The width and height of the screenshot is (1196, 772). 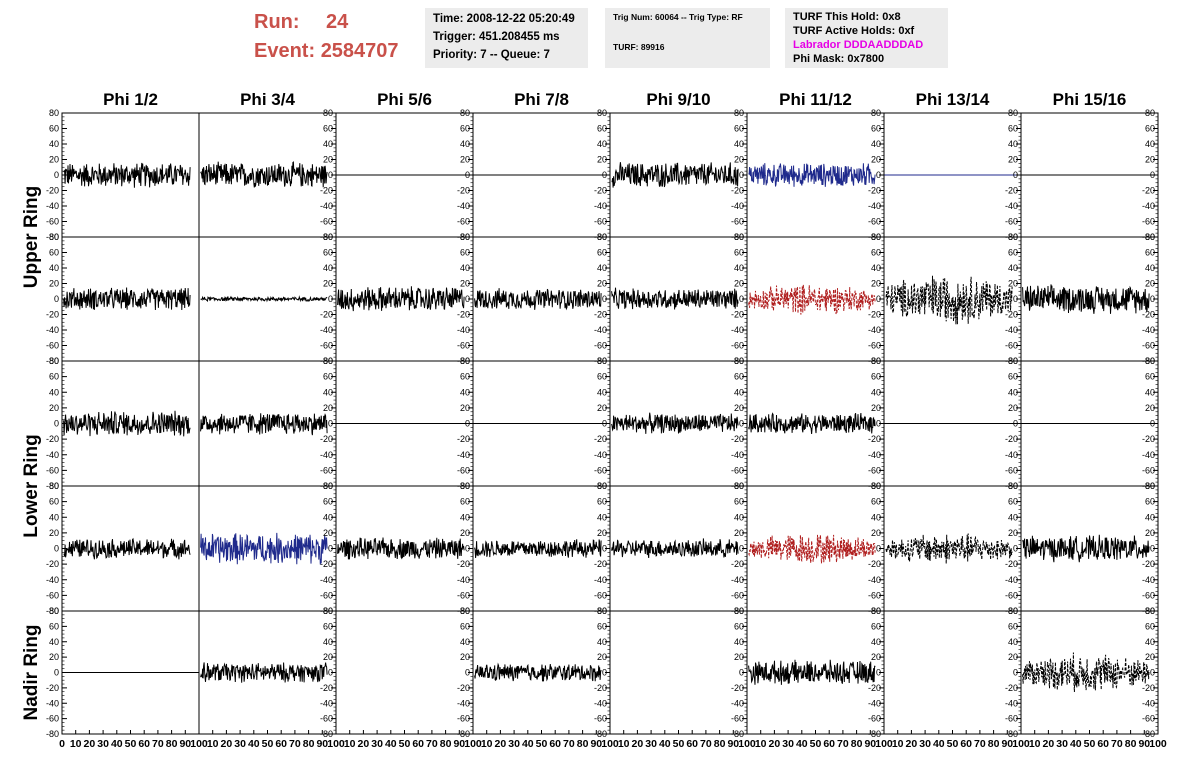 What do you see at coordinates (1117, 744) in the screenshot?
I see `x-tick-label: 70` at bounding box center [1117, 744].